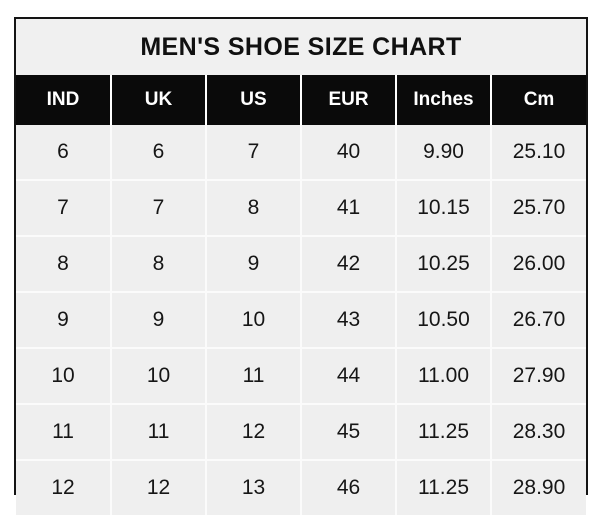  Describe the element at coordinates (348, 152) in the screenshot. I see `cell-eur: 40` at that location.